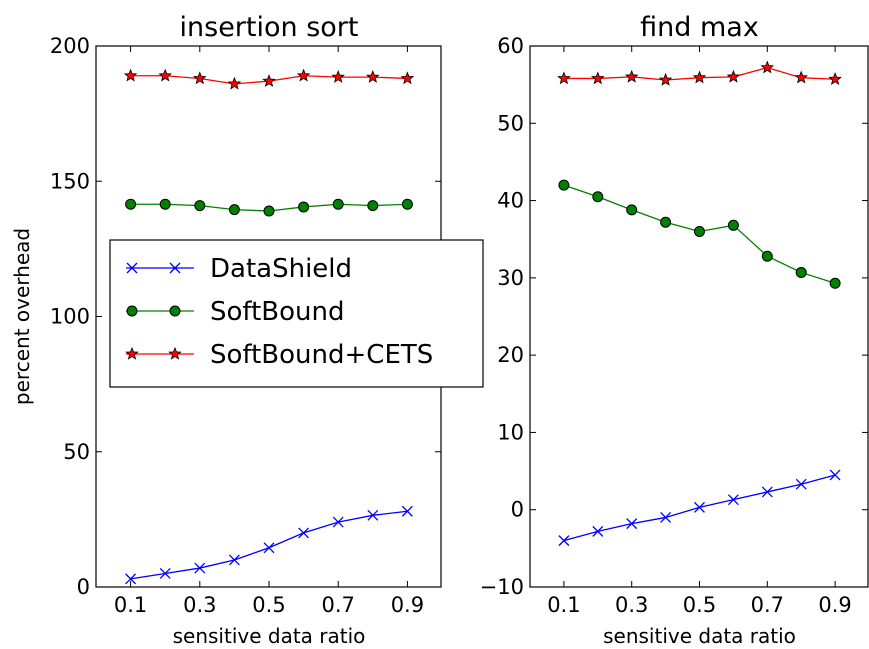 This screenshot has width=869, height=649. I want to click on legend-item: SoftBound+CETS, so click(279, 355).